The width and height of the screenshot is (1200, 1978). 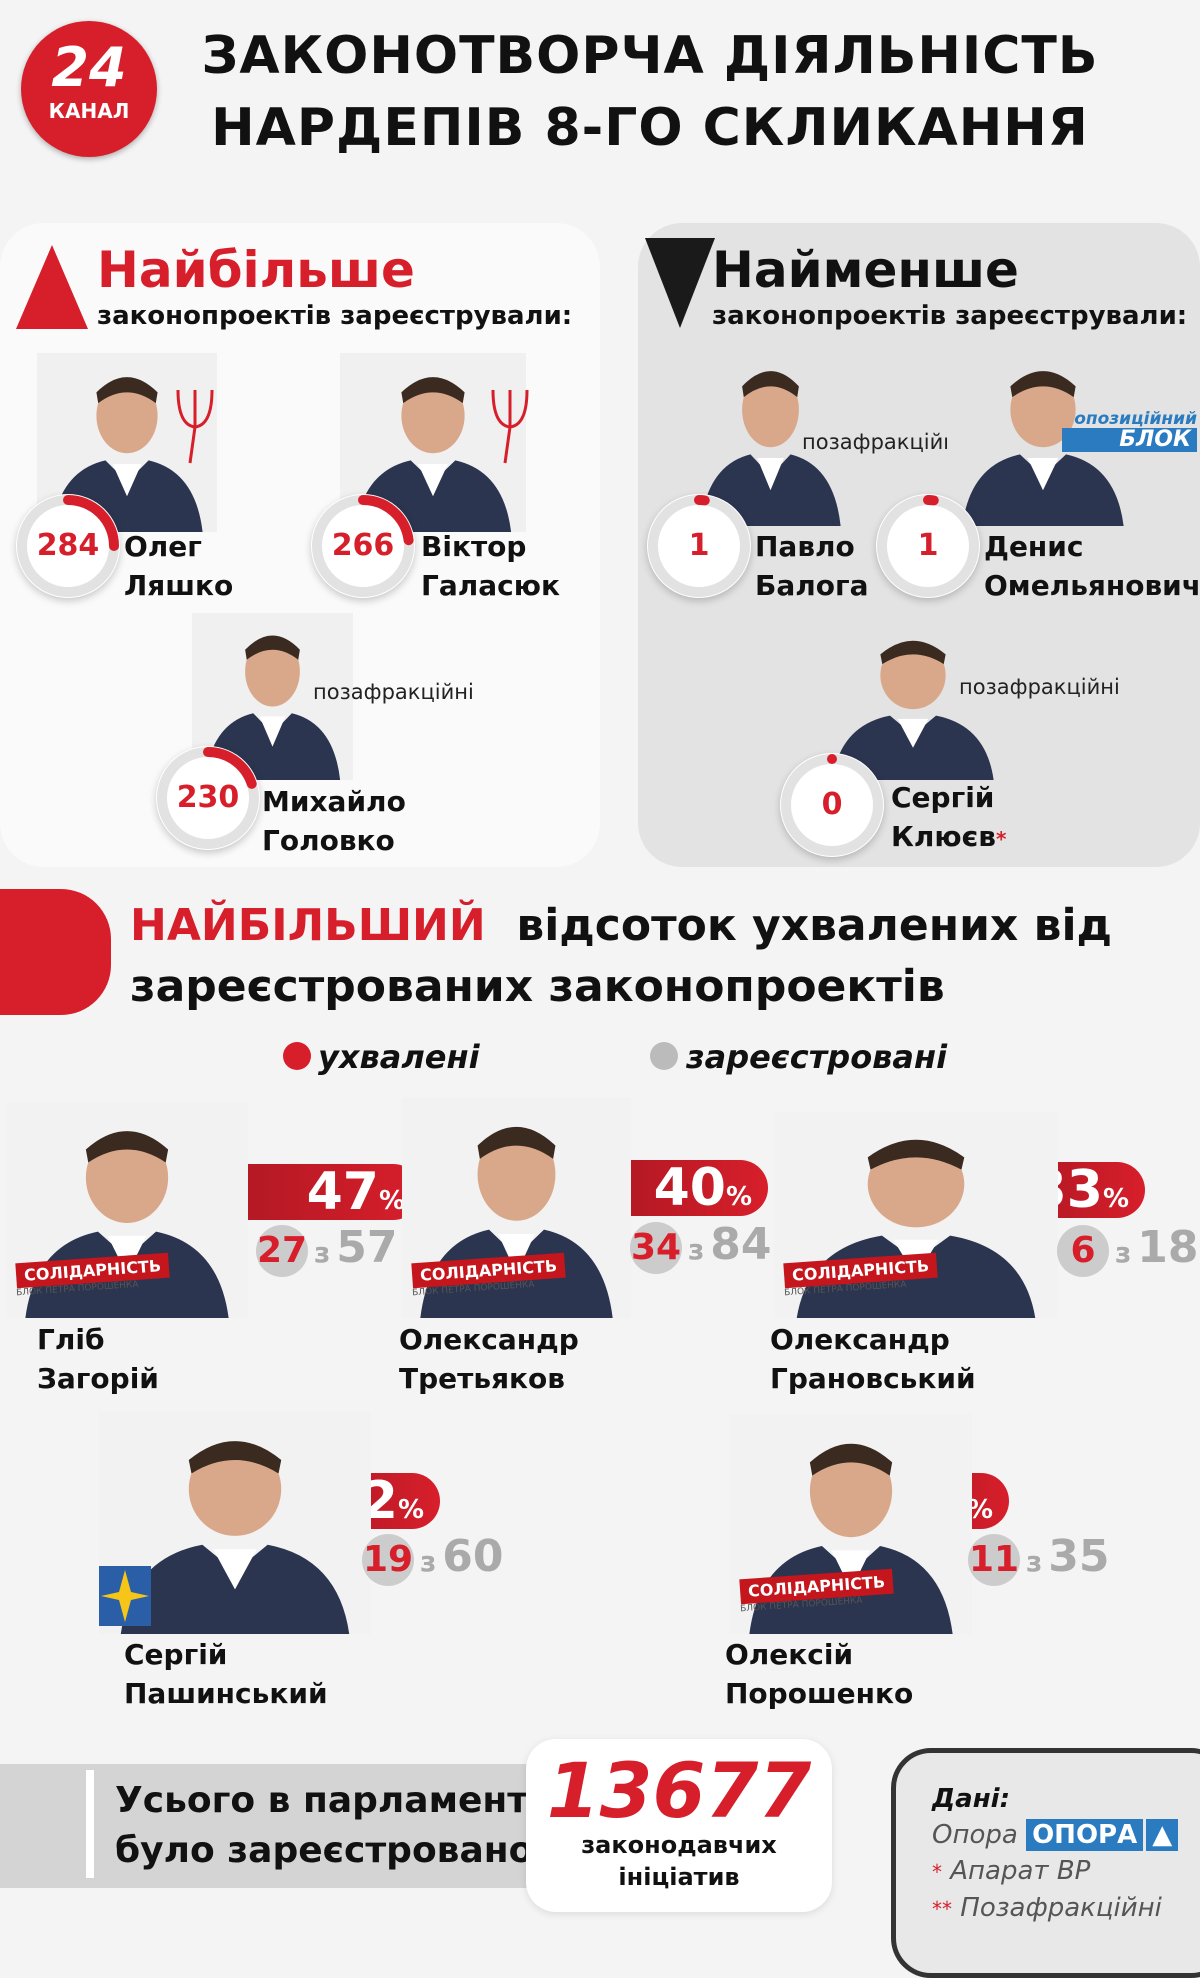 I want to click on people-front-emblem-icon, so click(x=125, y=1596).